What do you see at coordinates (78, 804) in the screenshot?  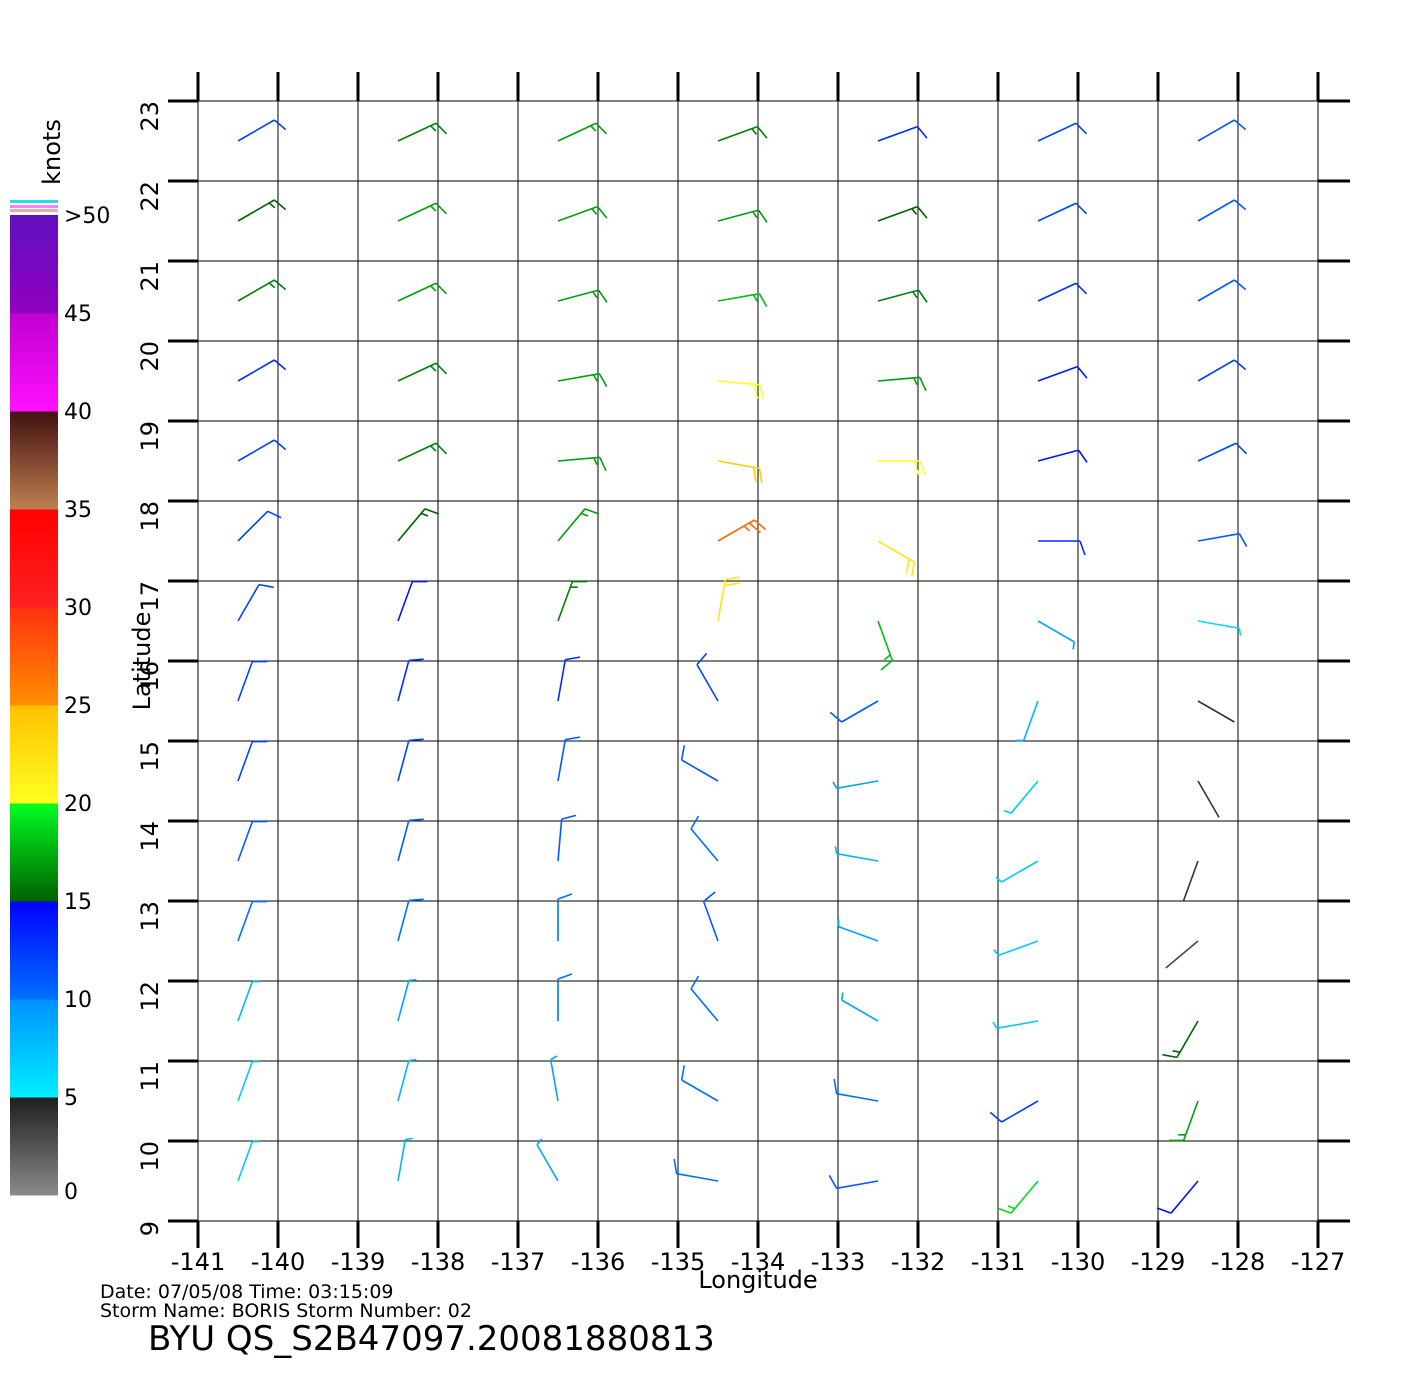 I see `colorbar-tick-label: 20` at bounding box center [78, 804].